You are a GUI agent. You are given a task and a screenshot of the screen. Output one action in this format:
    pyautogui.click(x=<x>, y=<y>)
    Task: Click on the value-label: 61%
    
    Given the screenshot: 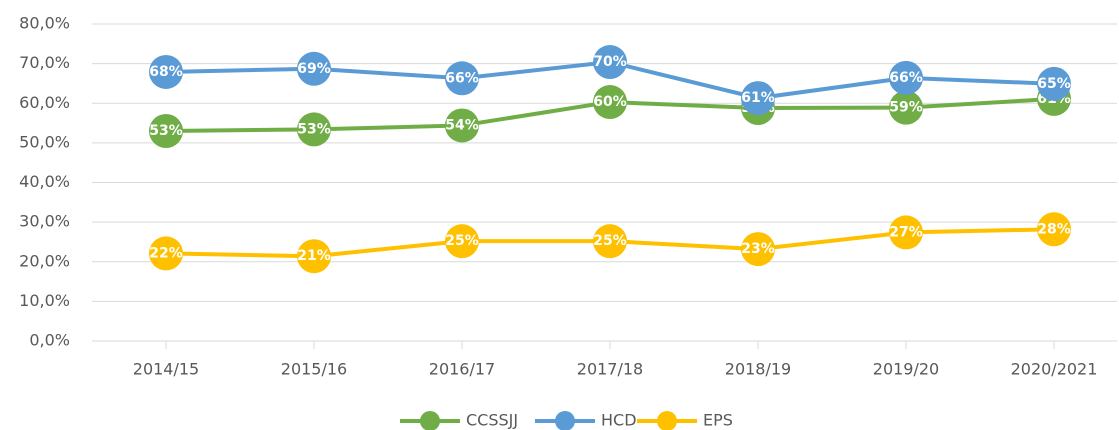 What is the action you would take?
    pyautogui.click(x=758, y=98)
    